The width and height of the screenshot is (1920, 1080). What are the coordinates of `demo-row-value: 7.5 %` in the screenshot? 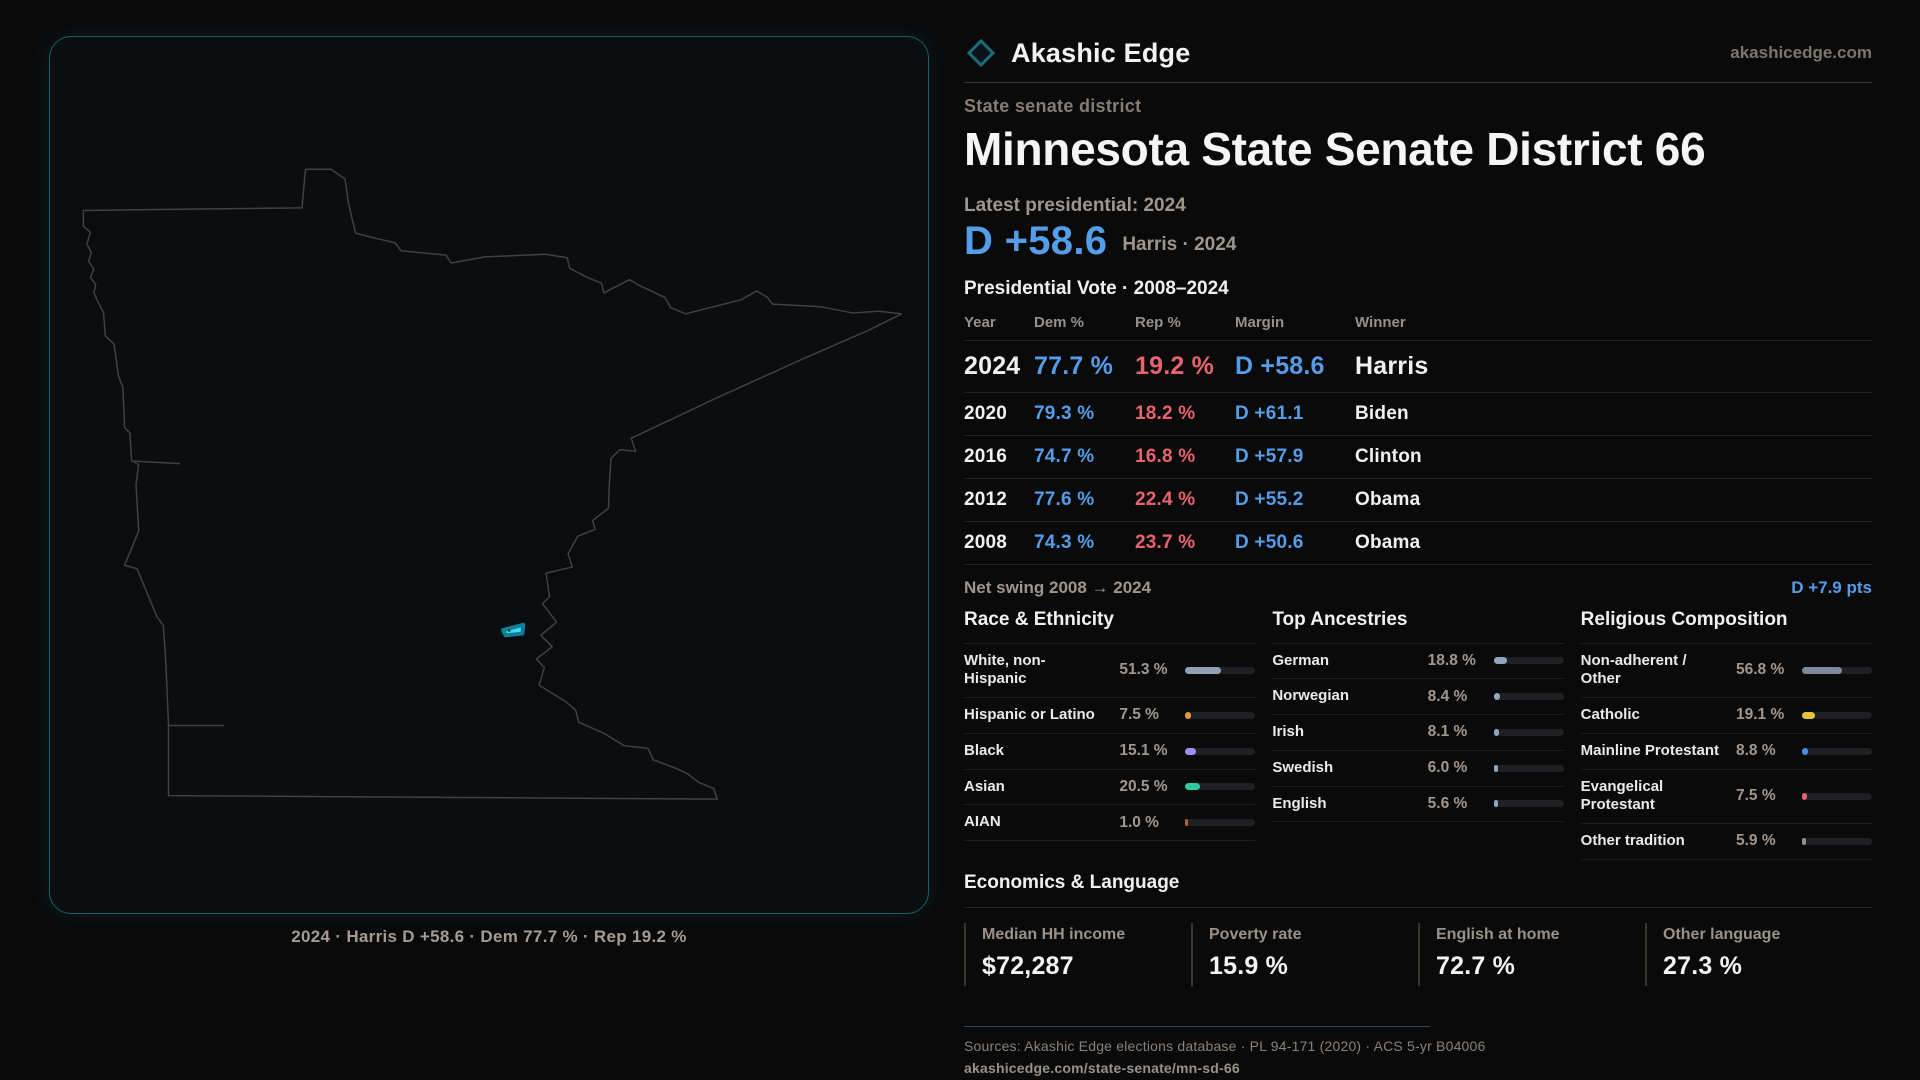 It's located at (1139, 715).